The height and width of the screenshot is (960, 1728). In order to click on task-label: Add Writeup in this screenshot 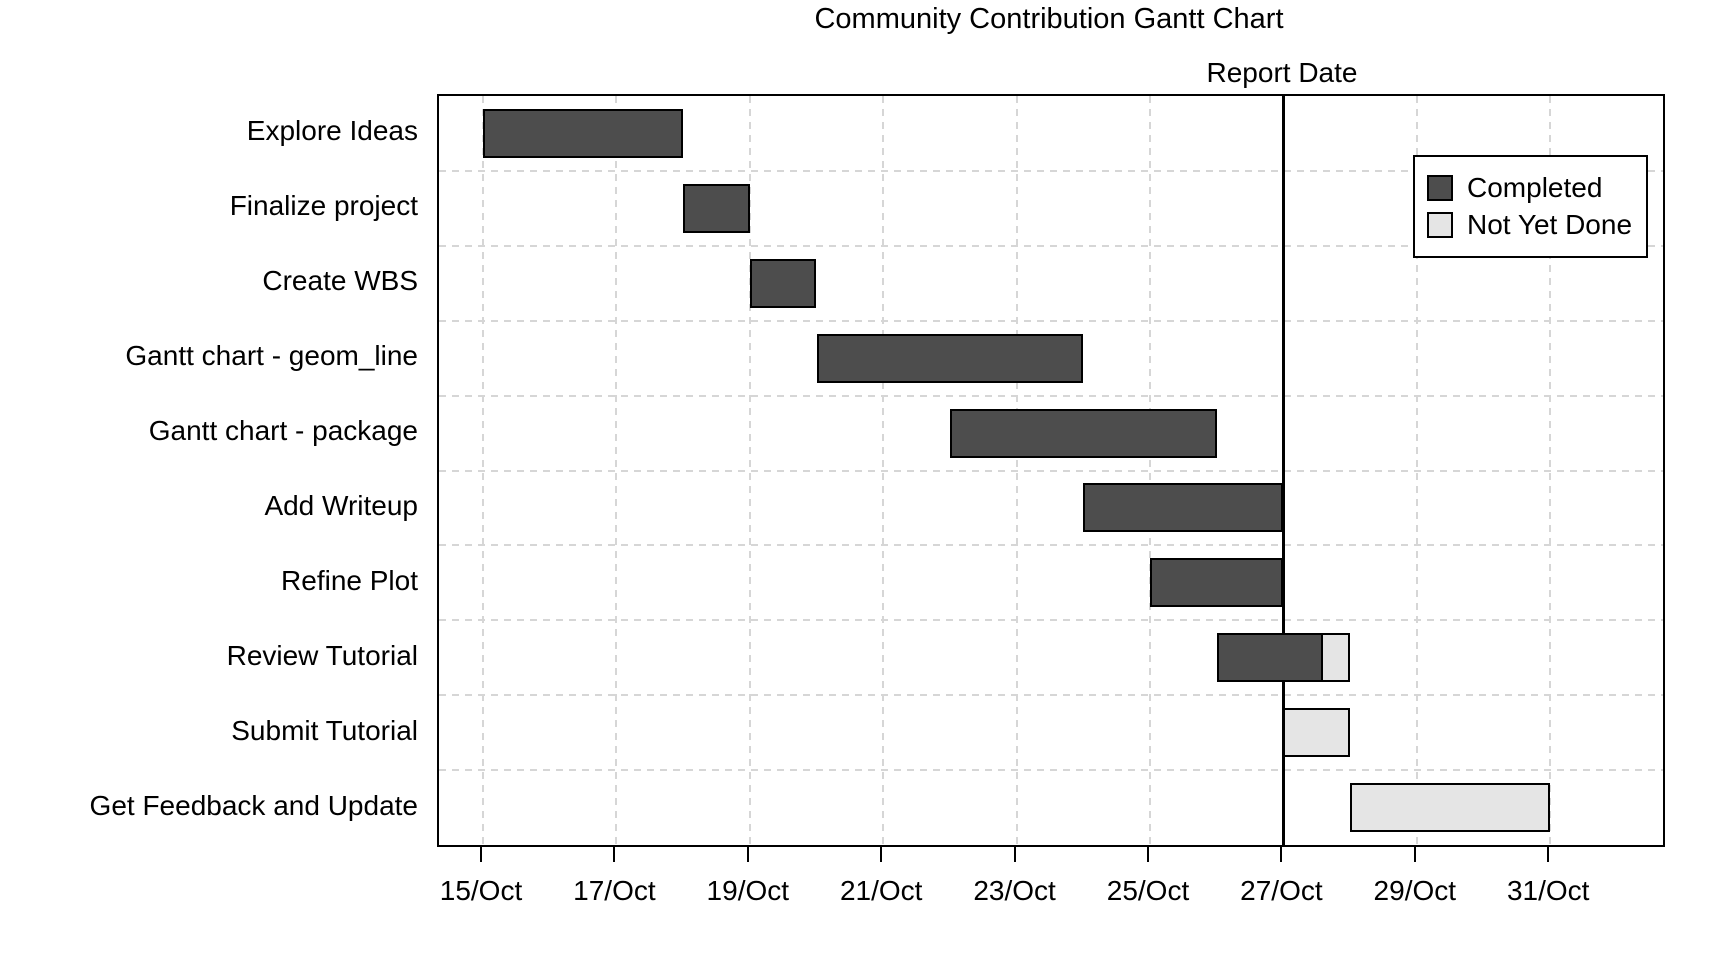, I will do `click(341, 505)`.